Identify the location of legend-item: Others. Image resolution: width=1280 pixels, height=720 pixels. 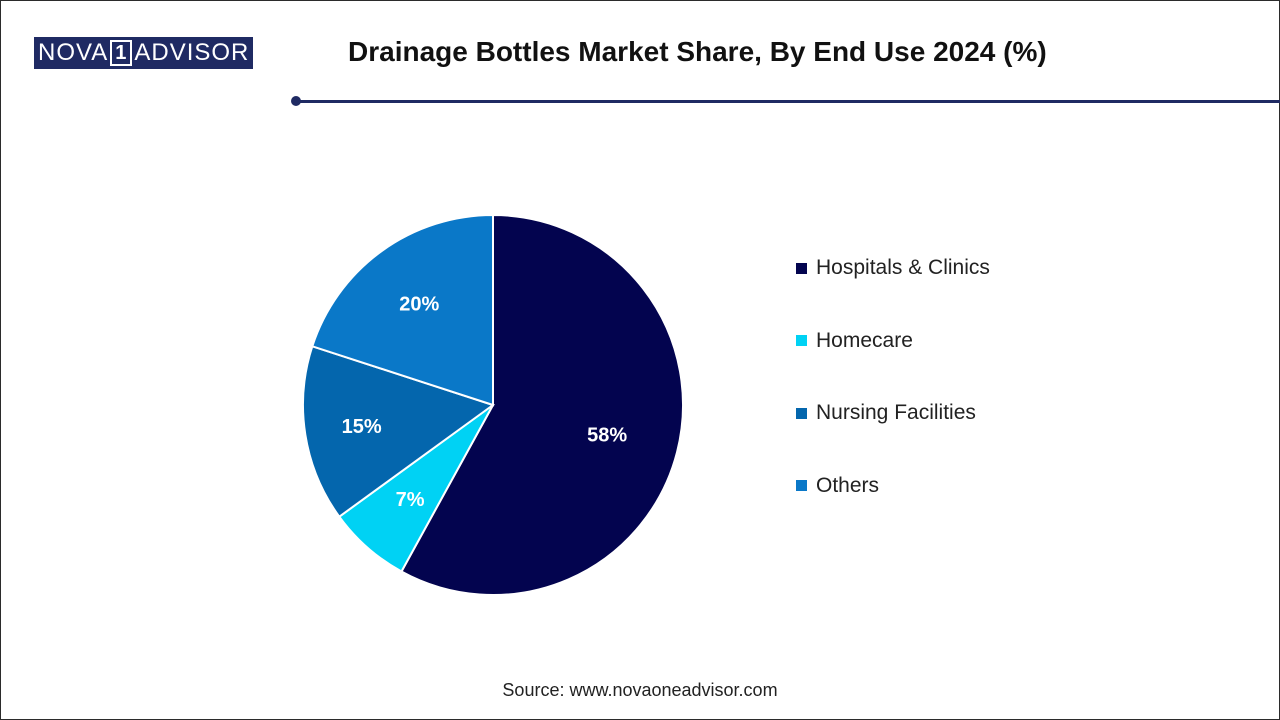
(893, 486).